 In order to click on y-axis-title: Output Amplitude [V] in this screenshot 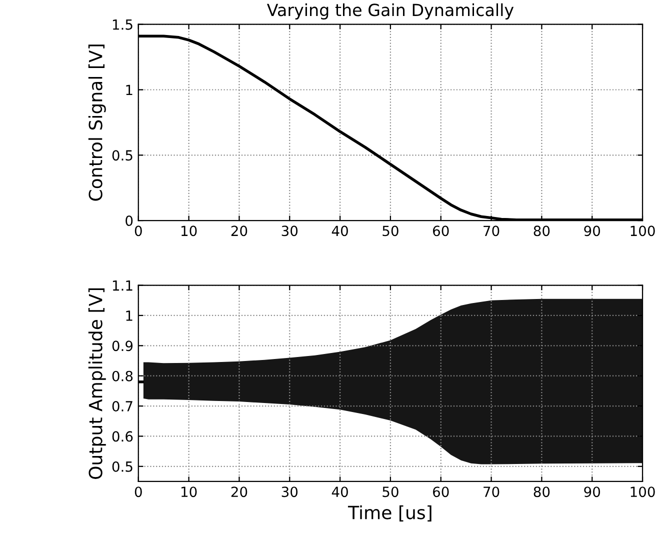, I will do `click(97, 383)`.